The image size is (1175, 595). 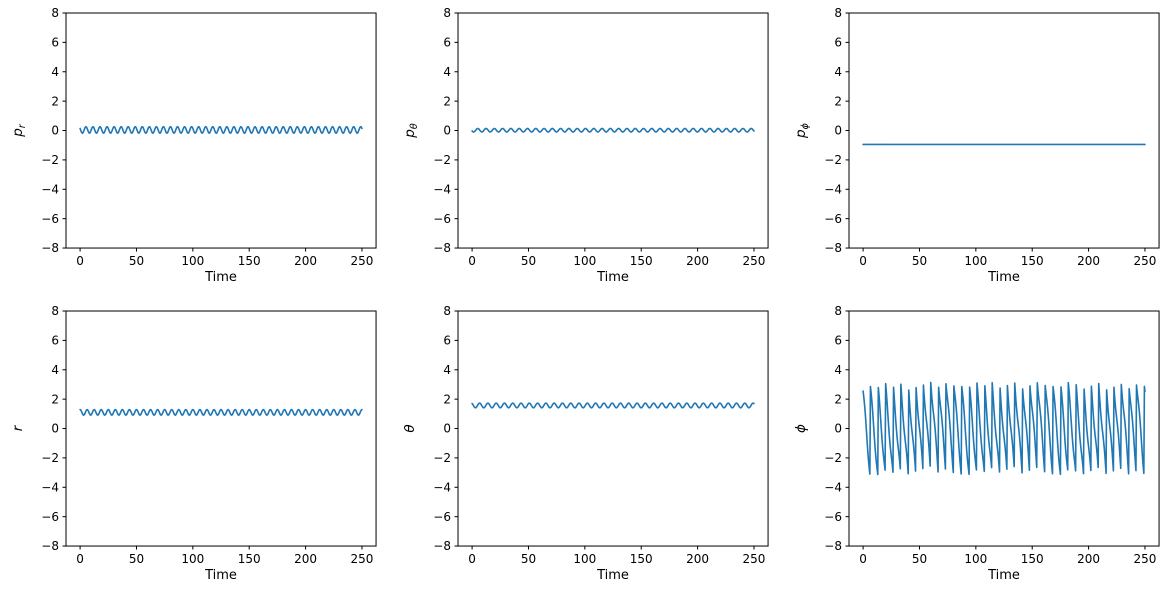 What do you see at coordinates (585, 145) in the screenshot?
I see `subplot-canvas-p_theta: −8 −6 −4 −2 0 2 4 6 8 0 50 100 150 200 250 Time pθ` at bounding box center [585, 145].